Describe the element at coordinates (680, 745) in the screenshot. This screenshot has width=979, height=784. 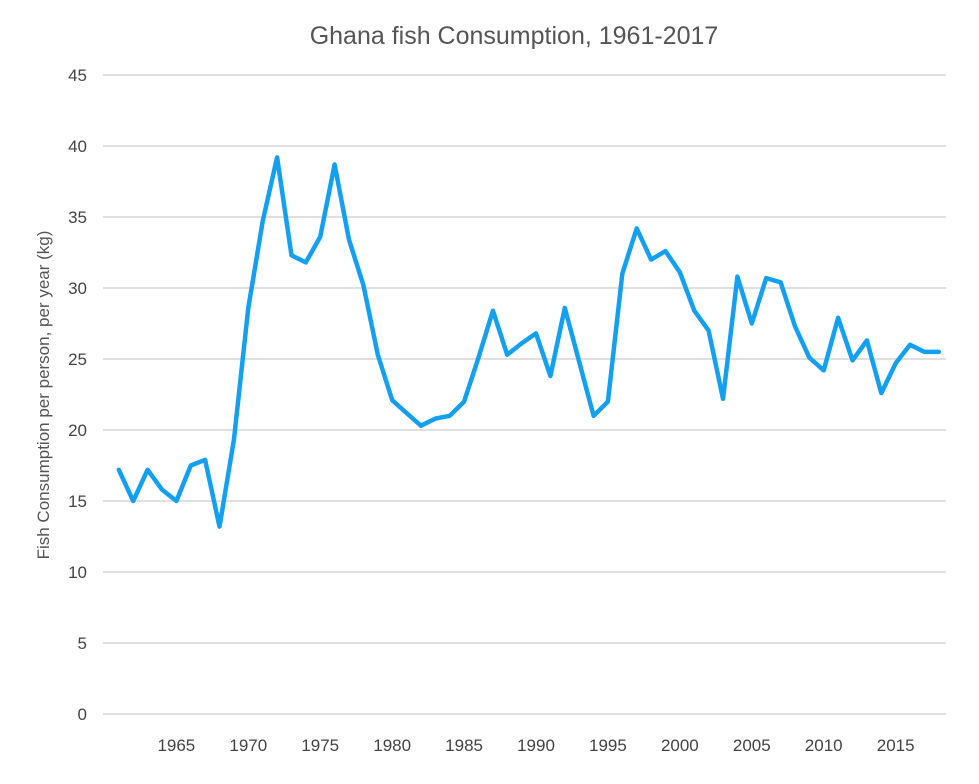
I see `x-tick-label-2000: 2000` at that location.